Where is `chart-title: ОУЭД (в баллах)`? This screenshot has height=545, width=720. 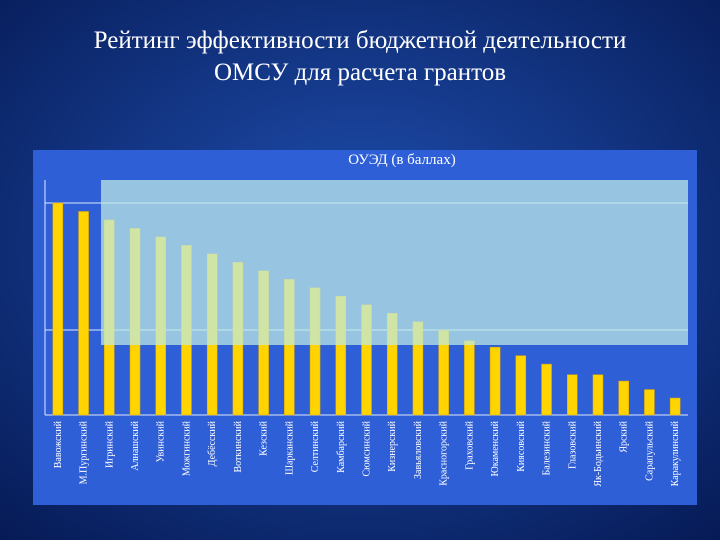 chart-title: ОУЭД (в баллах) is located at coordinates (401, 160).